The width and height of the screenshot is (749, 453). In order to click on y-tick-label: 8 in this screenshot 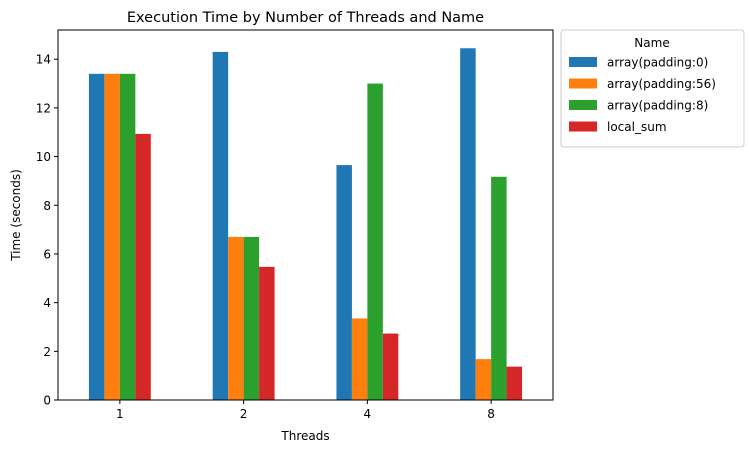, I will do `click(47, 206)`.